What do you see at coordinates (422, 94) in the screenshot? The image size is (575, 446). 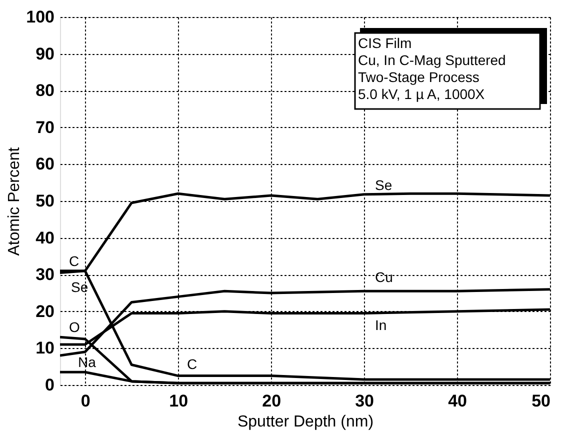 I see `annotation: 5.0 kV, 1 µ A, 1000X` at bounding box center [422, 94].